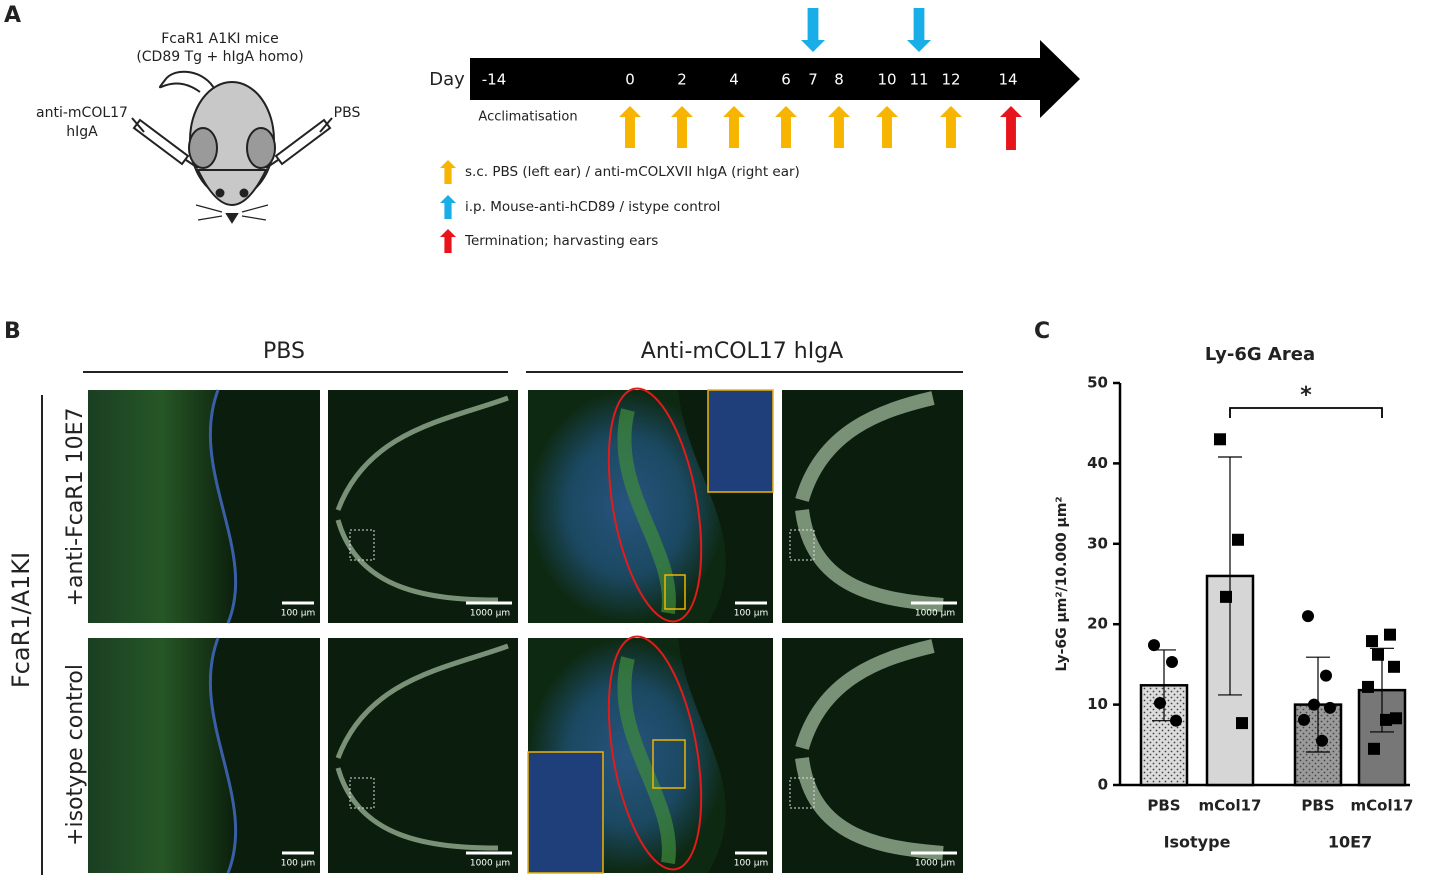 The height and width of the screenshot is (880, 1432). What do you see at coordinates (220, 39) in the screenshot?
I see `mouse-title: FcaR1 A1KI mice` at bounding box center [220, 39].